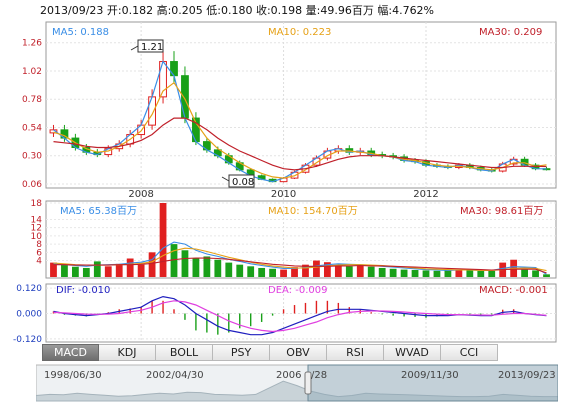  What do you see at coordinates (412, 352) in the screenshot?
I see `tab-wvad: WVAD` at bounding box center [412, 352].